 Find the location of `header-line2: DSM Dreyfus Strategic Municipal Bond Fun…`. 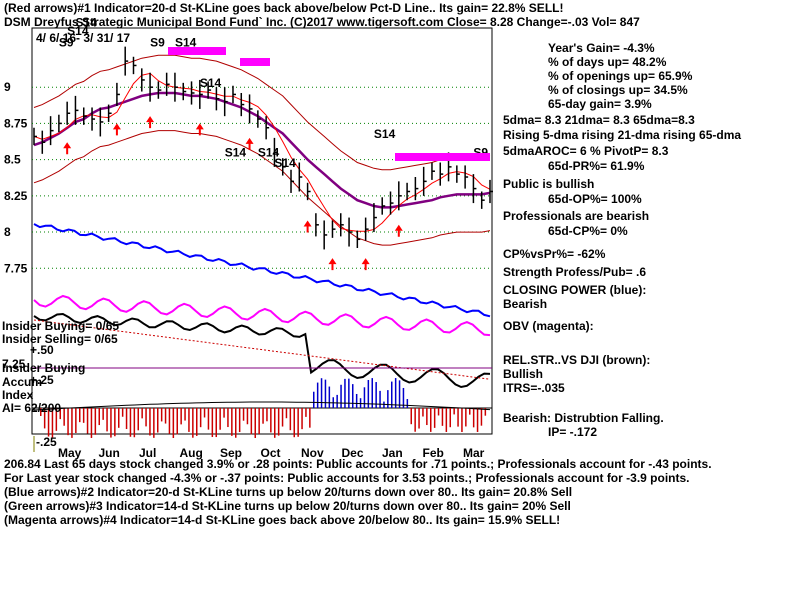

header-line2: DSM Dreyfus Strategic Municipal Bond Fun… is located at coordinates (322, 22).